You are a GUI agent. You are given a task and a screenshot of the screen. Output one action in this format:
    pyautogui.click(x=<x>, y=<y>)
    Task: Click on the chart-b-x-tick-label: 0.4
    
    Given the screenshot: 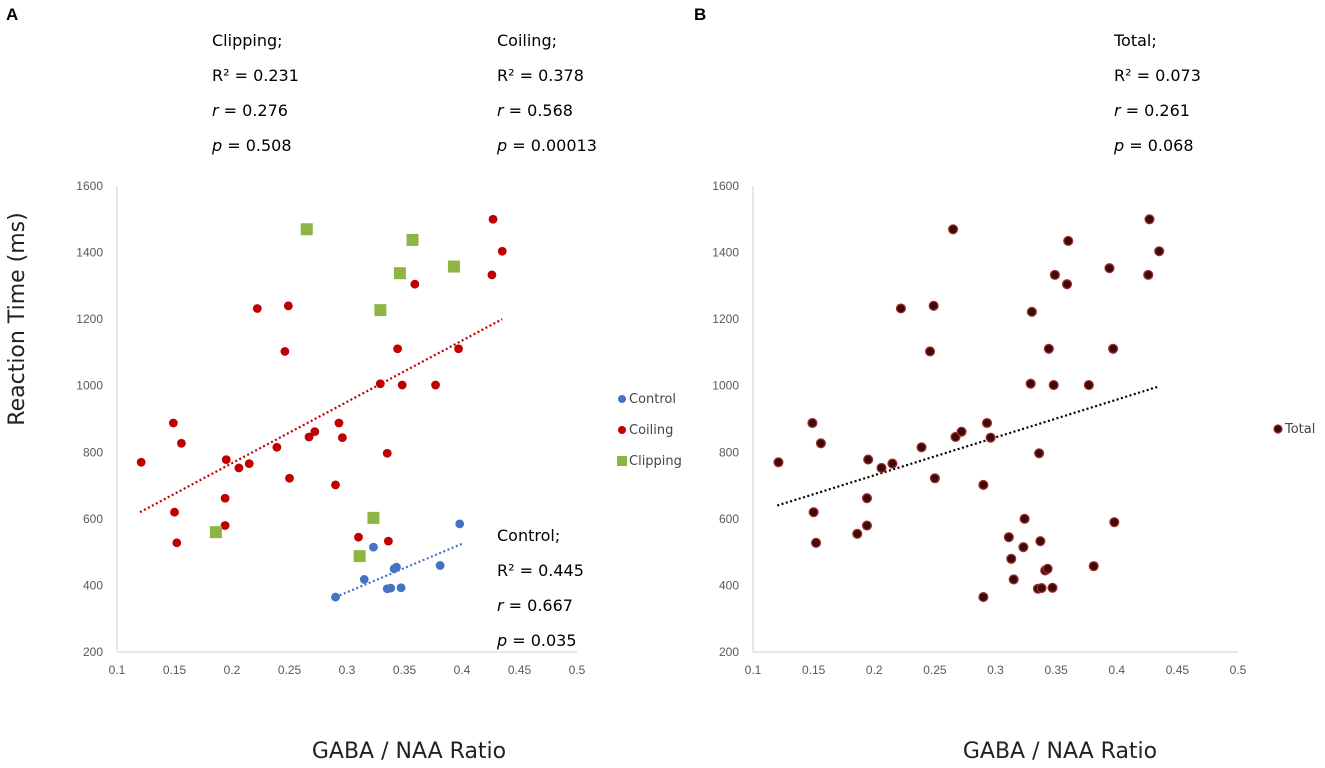 What is the action you would take?
    pyautogui.click(x=1116, y=670)
    